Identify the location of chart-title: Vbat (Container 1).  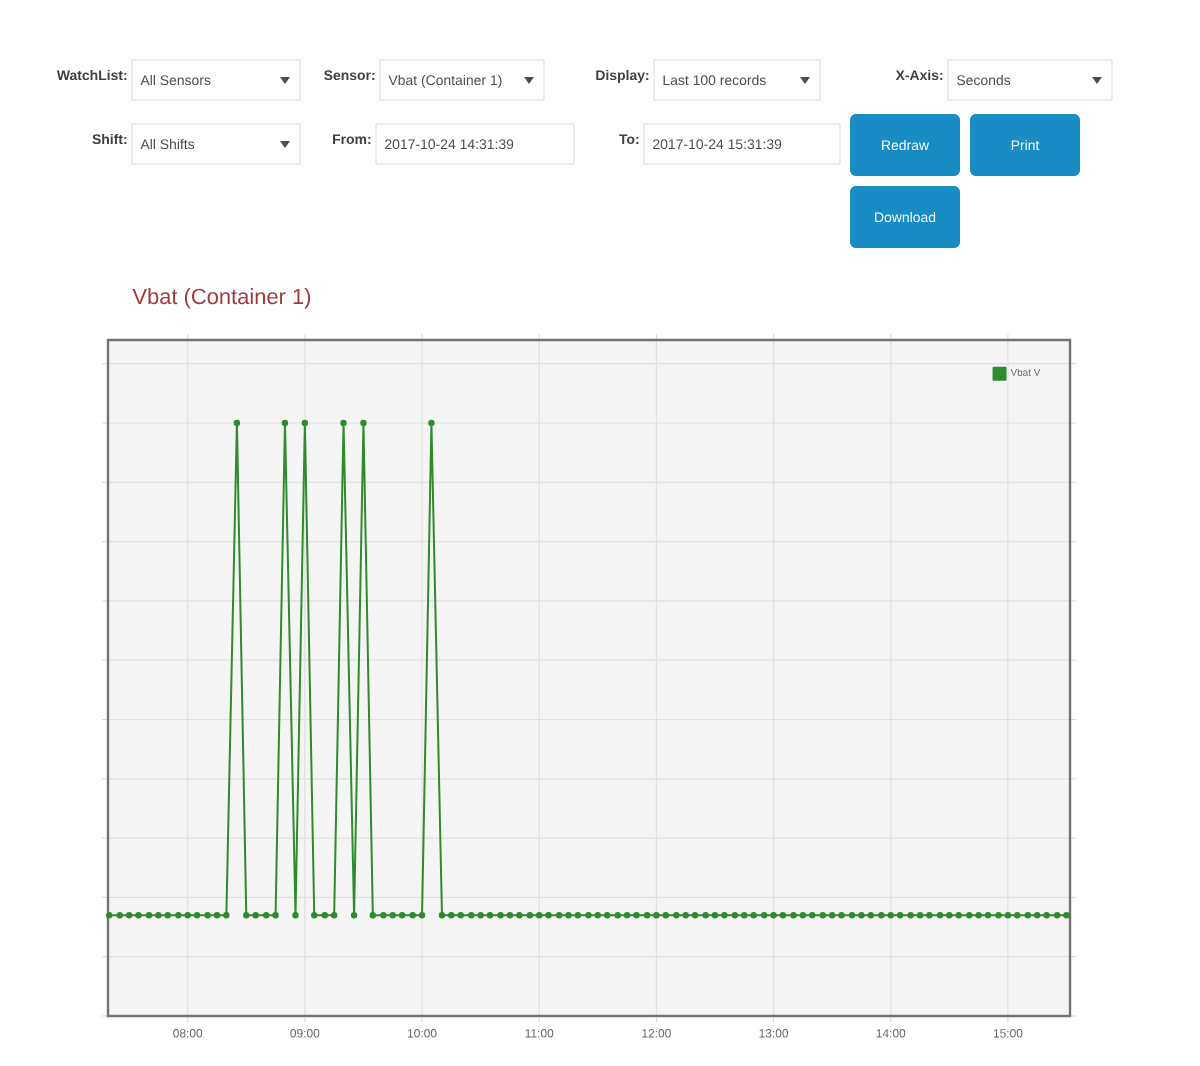
(221, 298).